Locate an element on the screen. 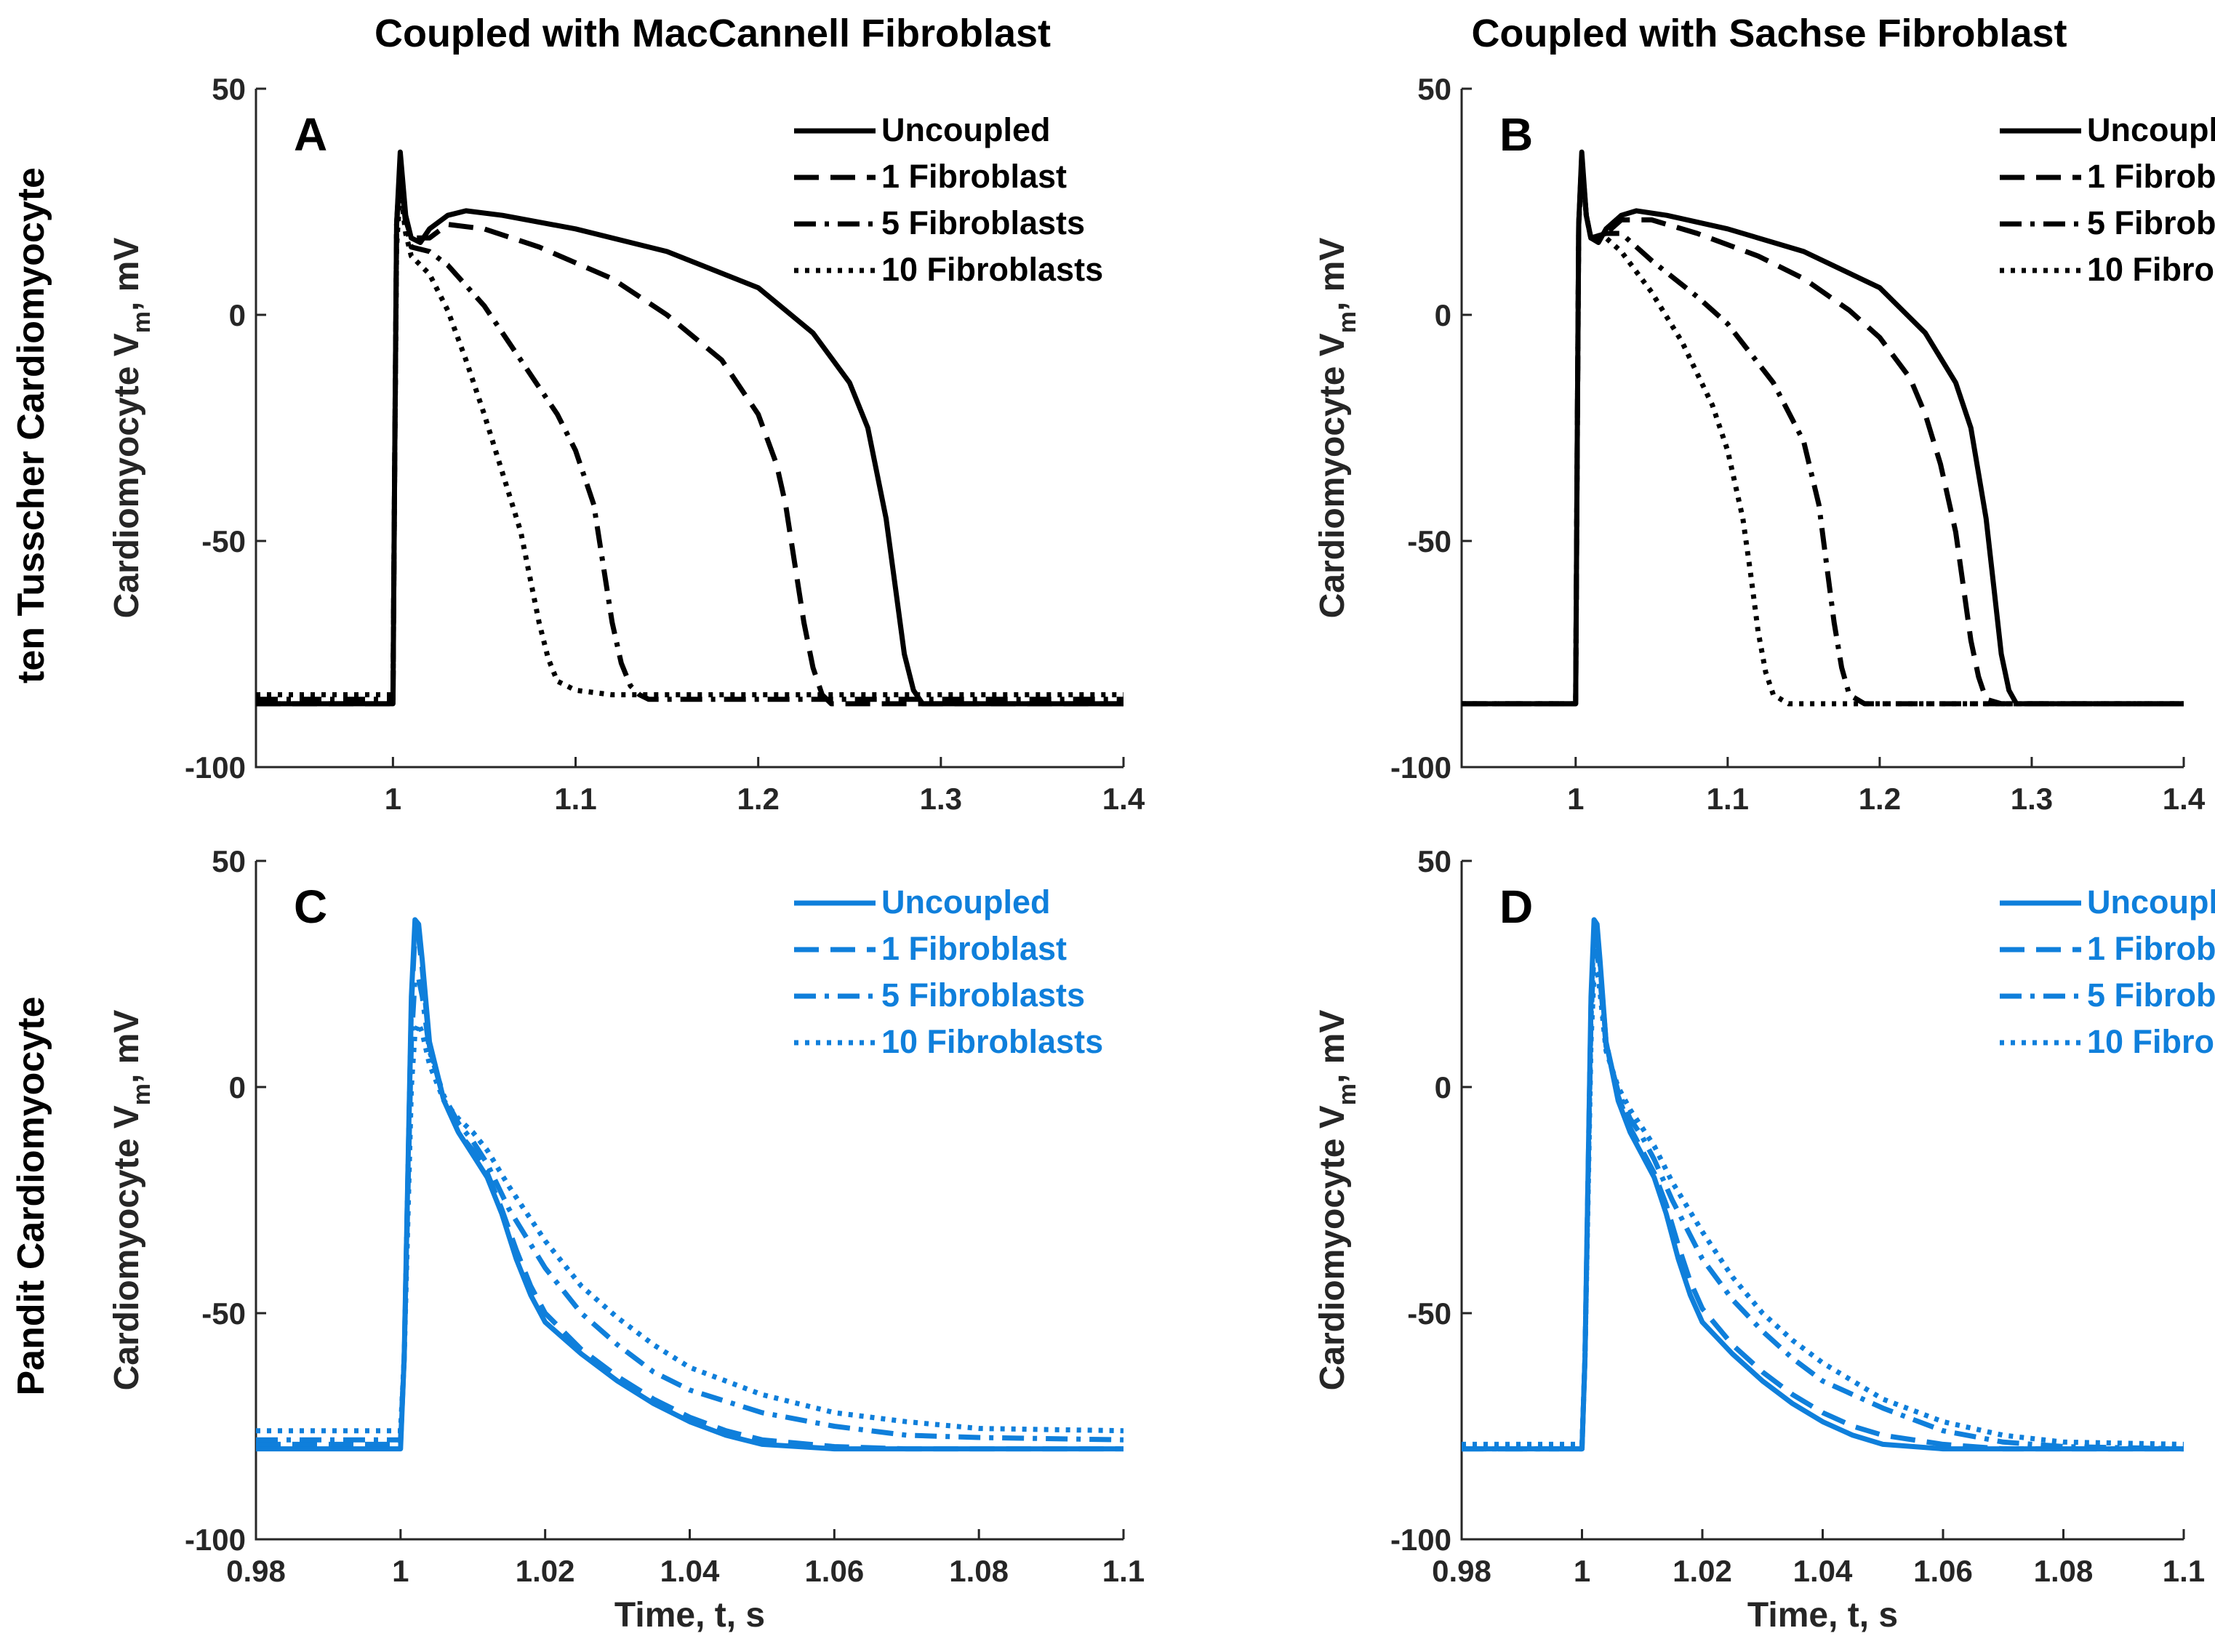  legend-label-uncoupled-a: Uncoupled is located at coordinates (966, 129).